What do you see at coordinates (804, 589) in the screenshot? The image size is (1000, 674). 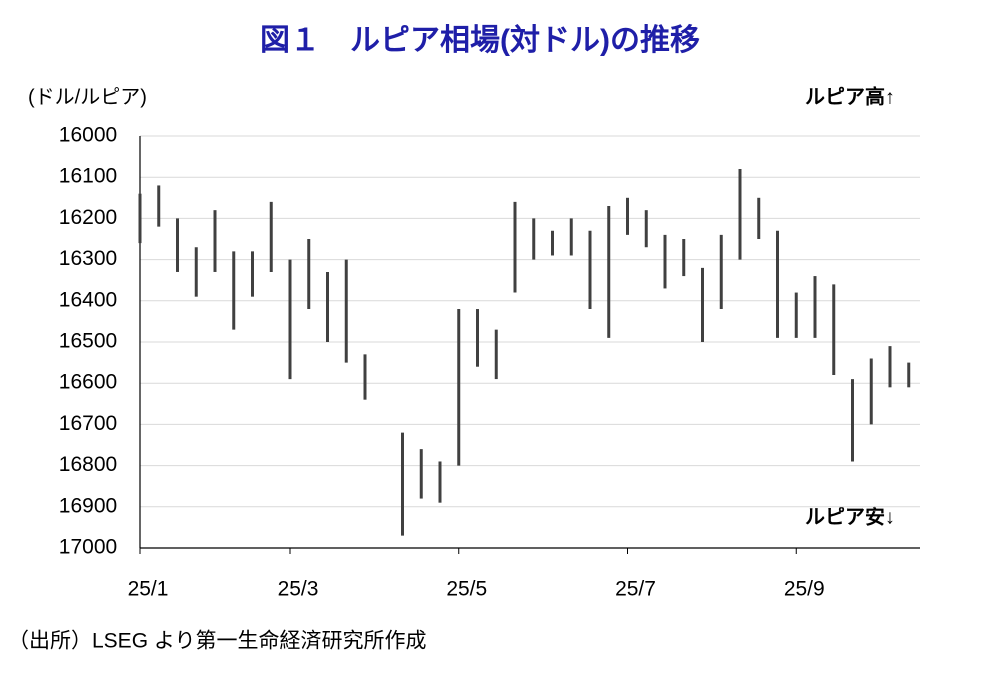 I see `x-tick-label: 25/9` at bounding box center [804, 589].